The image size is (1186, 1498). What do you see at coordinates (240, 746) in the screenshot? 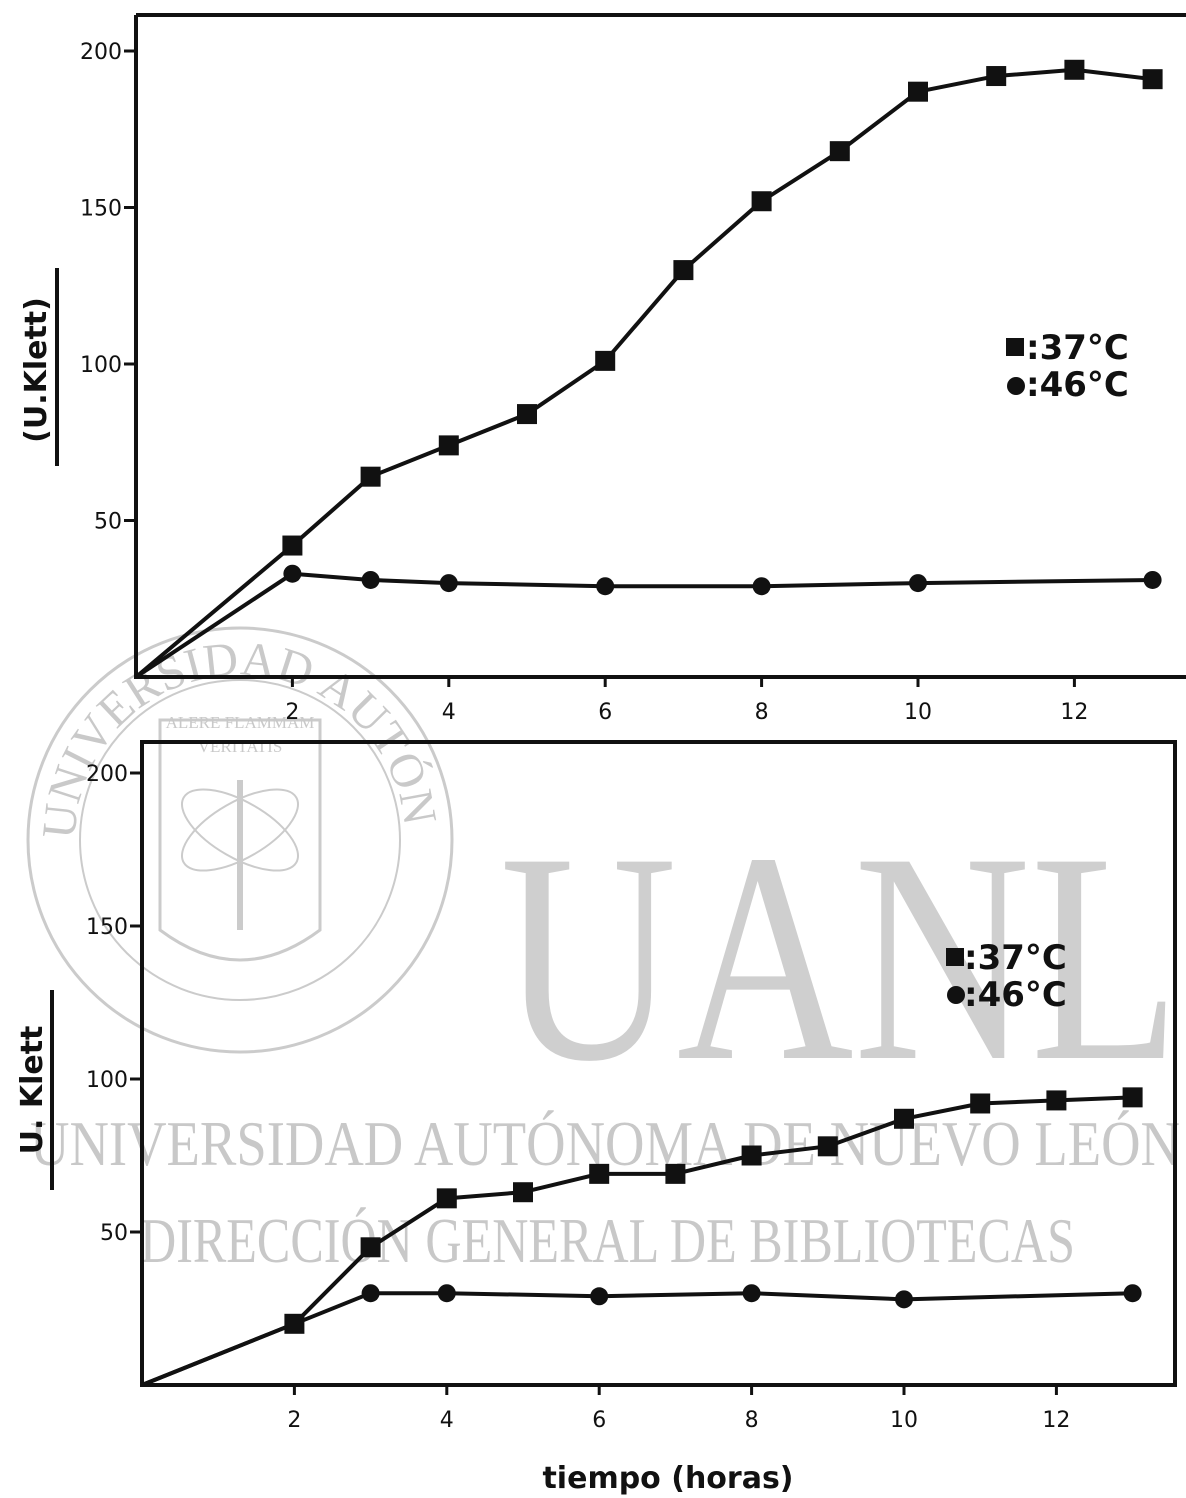
I see `seal-motto-2: VERITATIS` at bounding box center [240, 746].